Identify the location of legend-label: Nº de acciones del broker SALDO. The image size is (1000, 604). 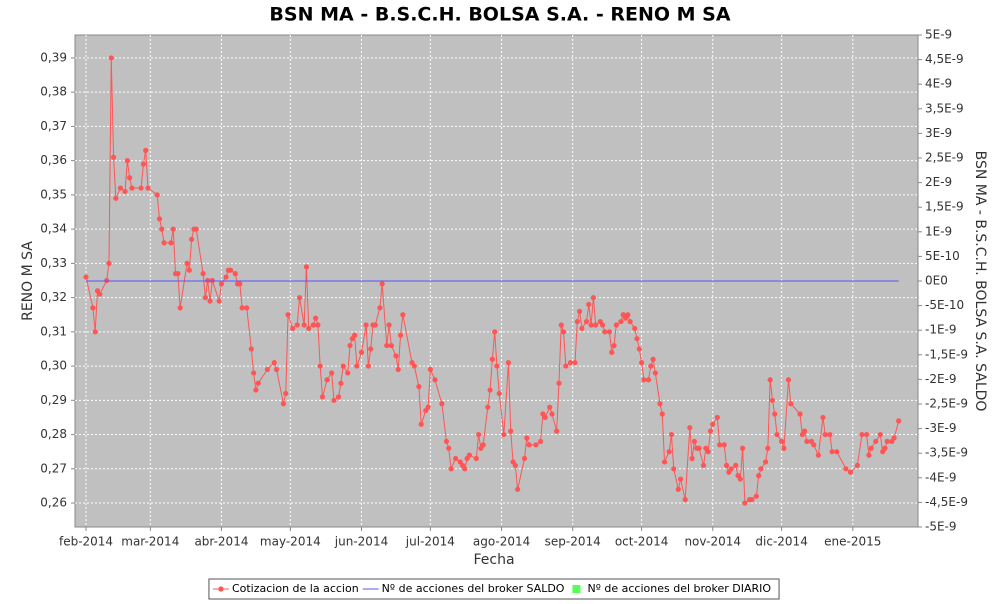
(473, 588).